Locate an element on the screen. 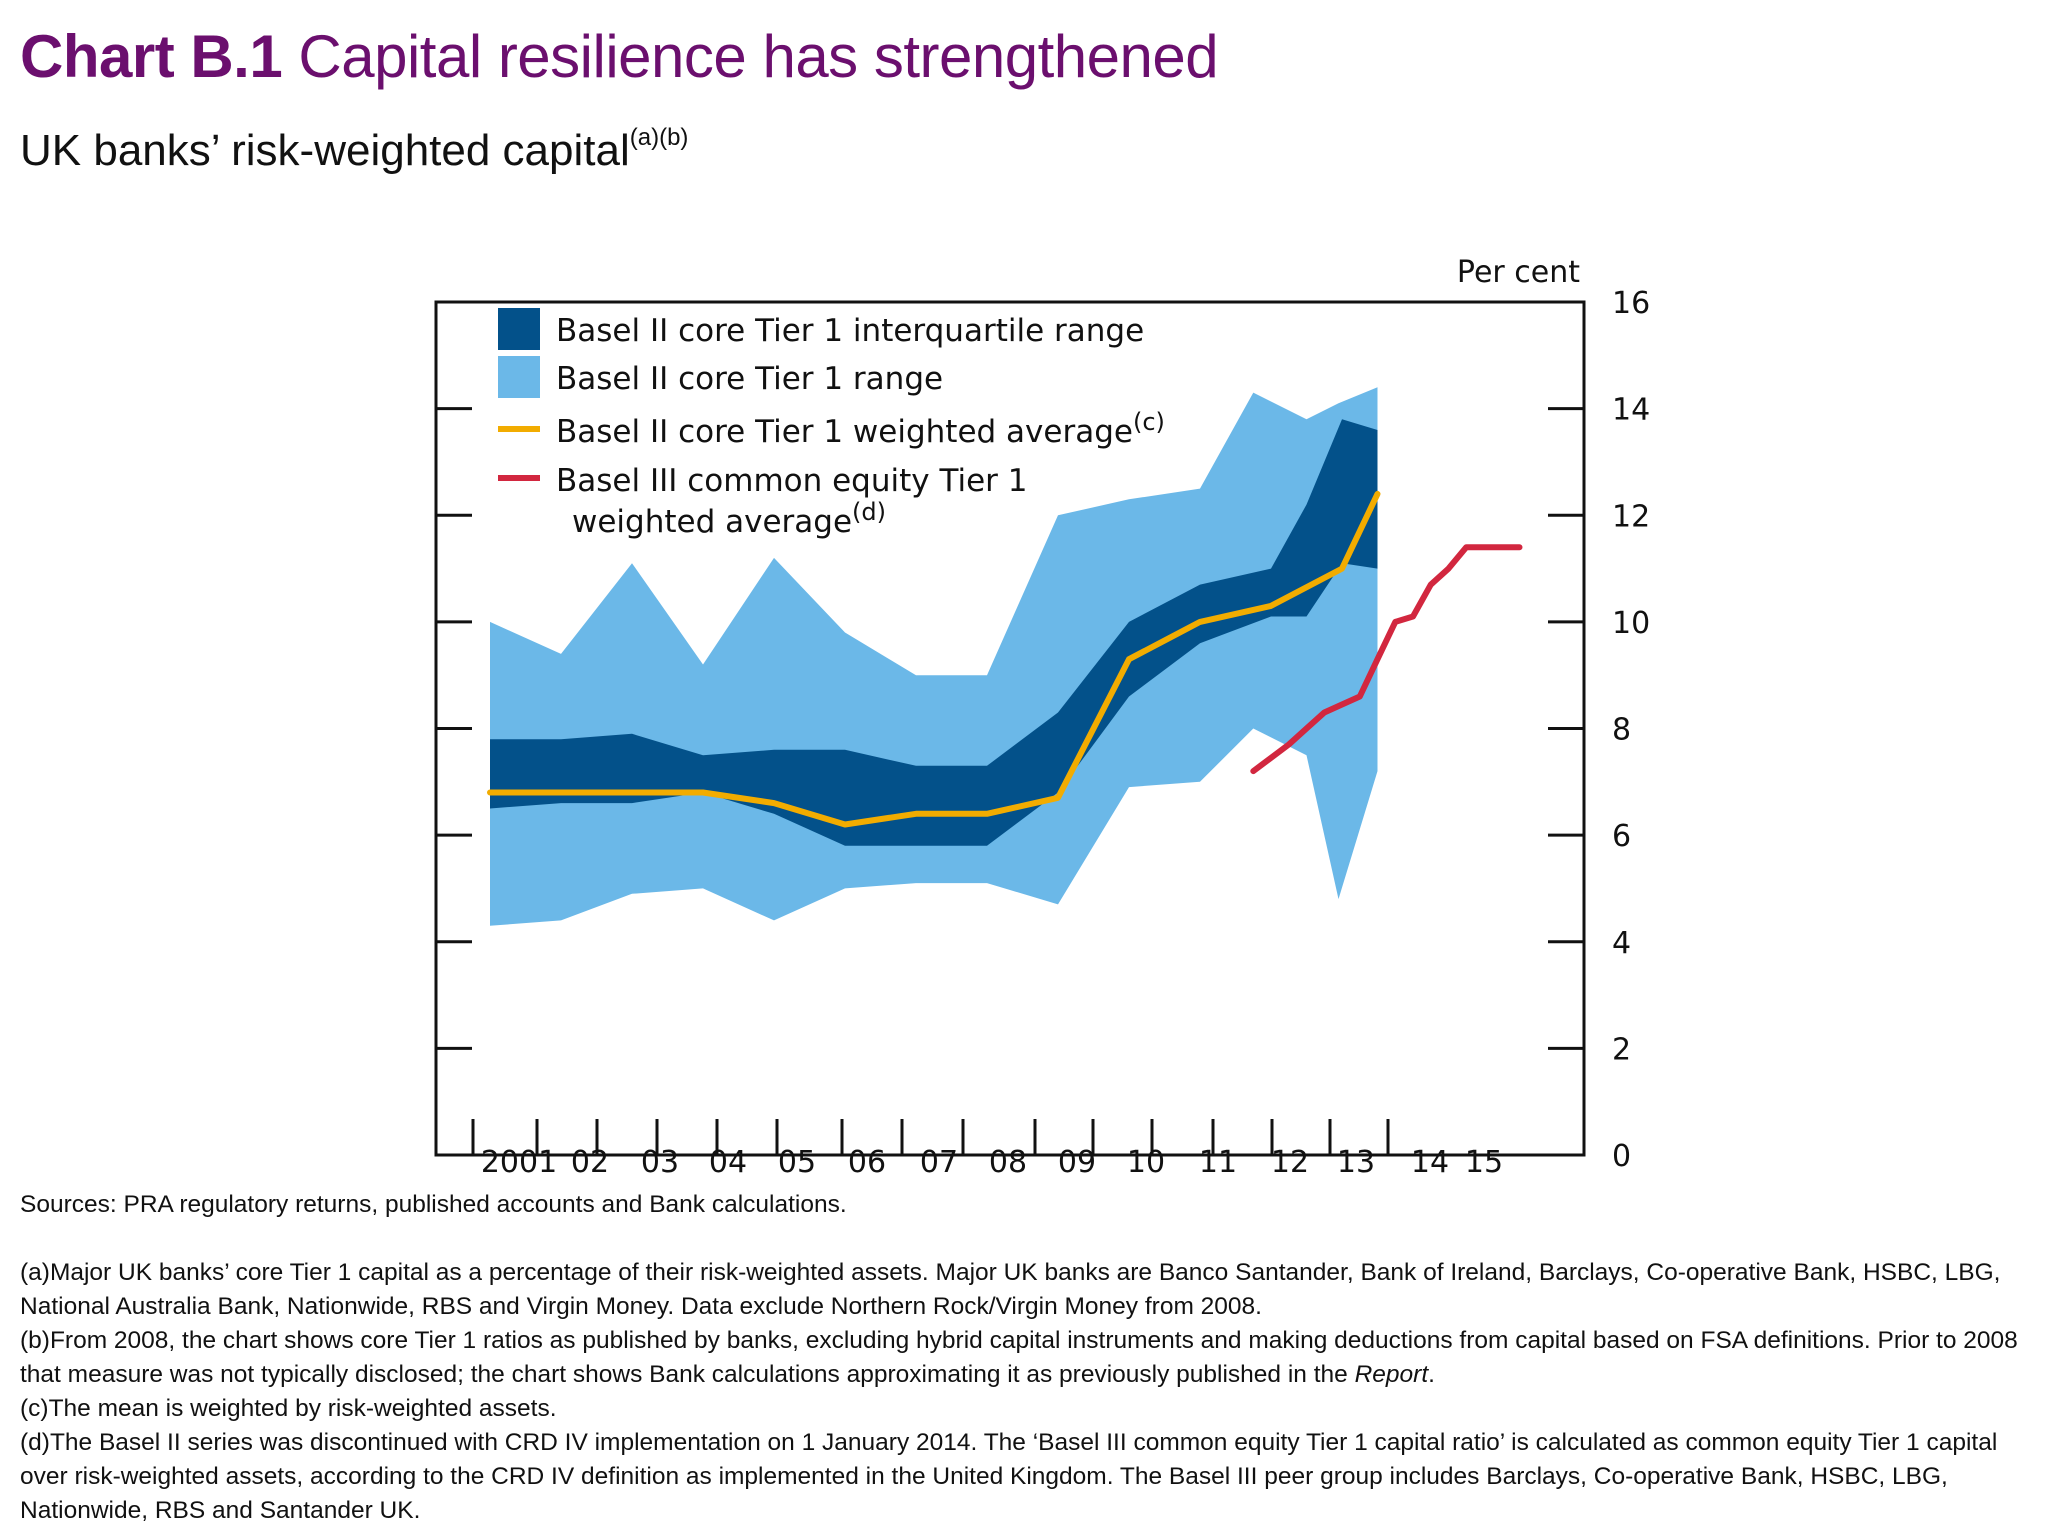  line-basel3_avg is located at coordinates (1386, 659).